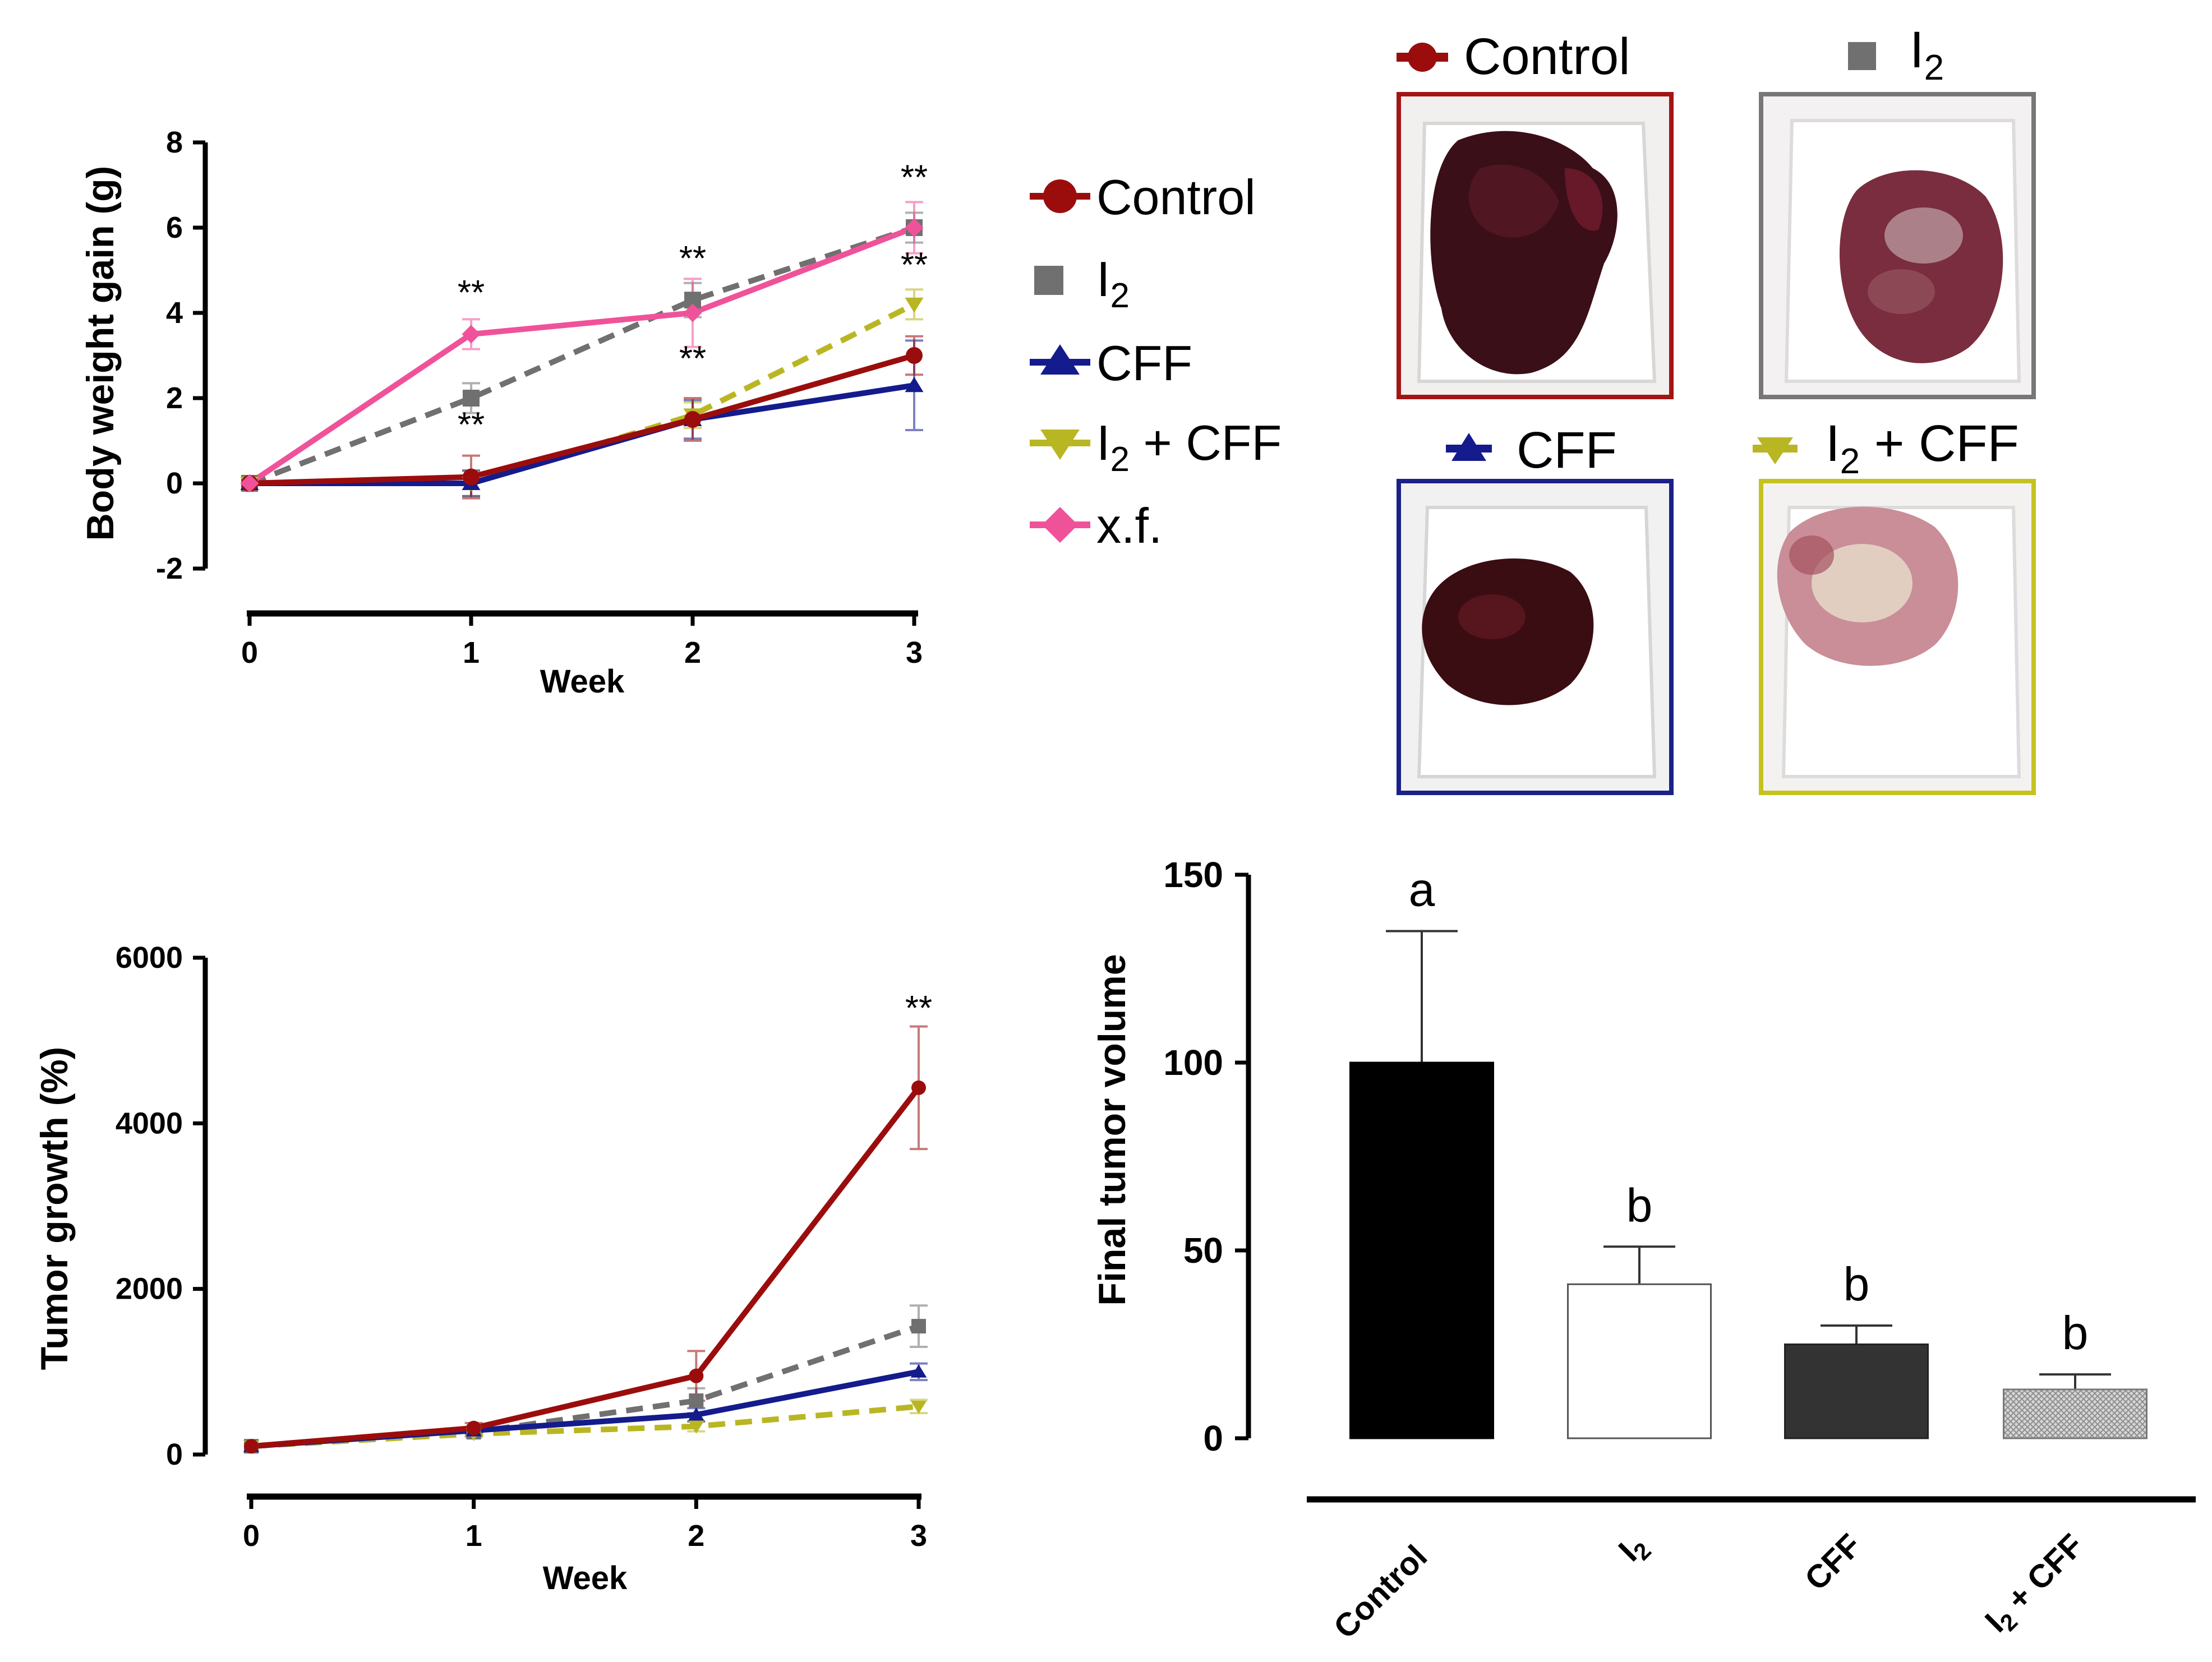 Image resolution: width=2212 pixels, height=1662 pixels. What do you see at coordinates (54, 1208) in the screenshot?
I see `y-axis-label: Tumor growth (%)` at bounding box center [54, 1208].